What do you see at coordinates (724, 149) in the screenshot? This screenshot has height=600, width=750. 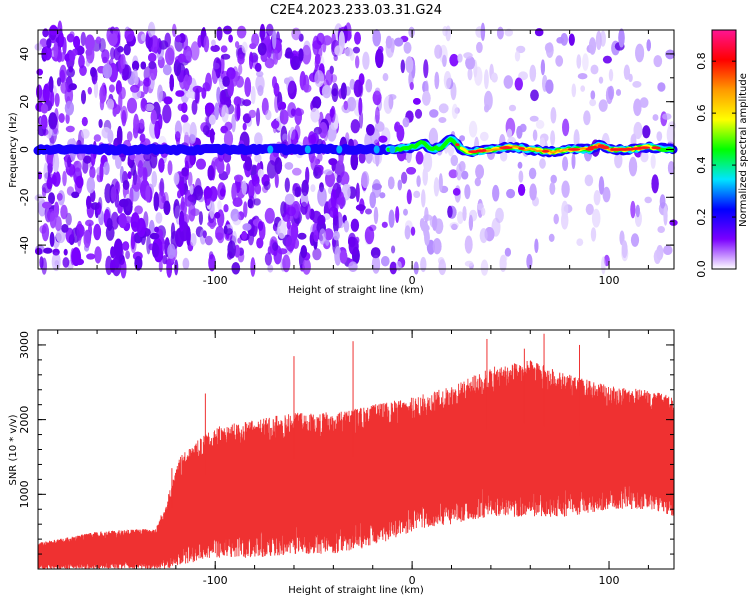 I see `colorbar-scale` at bounding box center [724, 149].